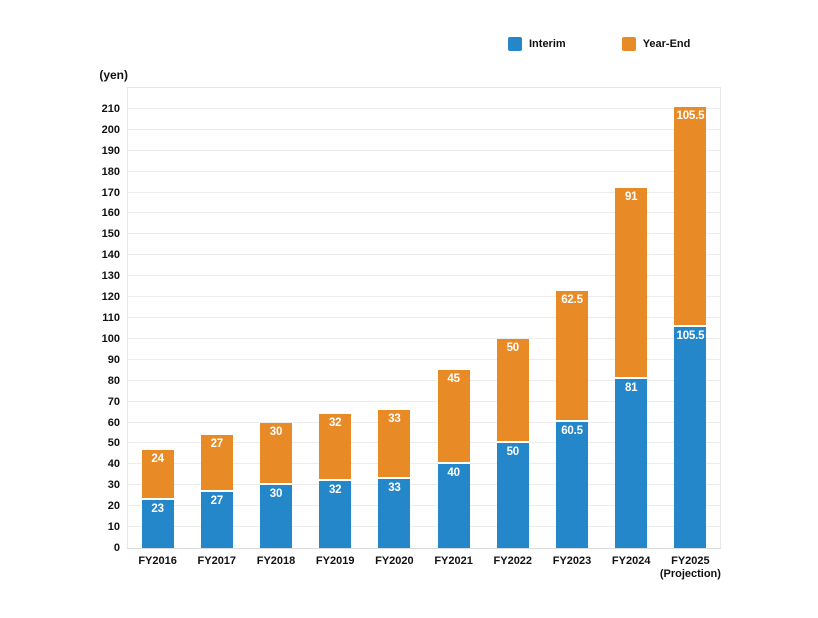 This screenshot has height=618, width=818. What do you see at coordinates (690, 115) in the screenshot?
I see `bar-value-label-year-end: 105.5` at bounding box center [690, 115].